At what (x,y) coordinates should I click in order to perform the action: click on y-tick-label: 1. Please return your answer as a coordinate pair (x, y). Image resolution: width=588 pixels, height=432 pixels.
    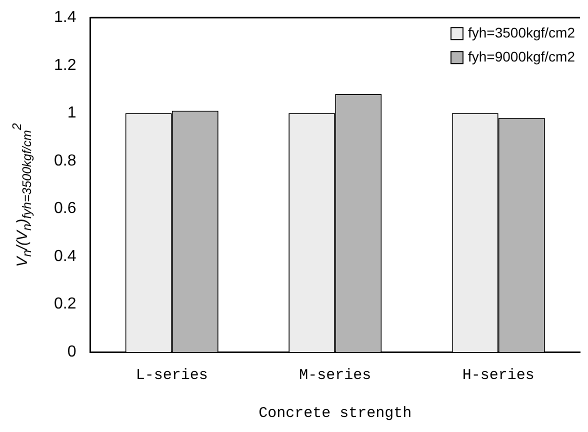
    Looking at the image, I should click on (71, 113).